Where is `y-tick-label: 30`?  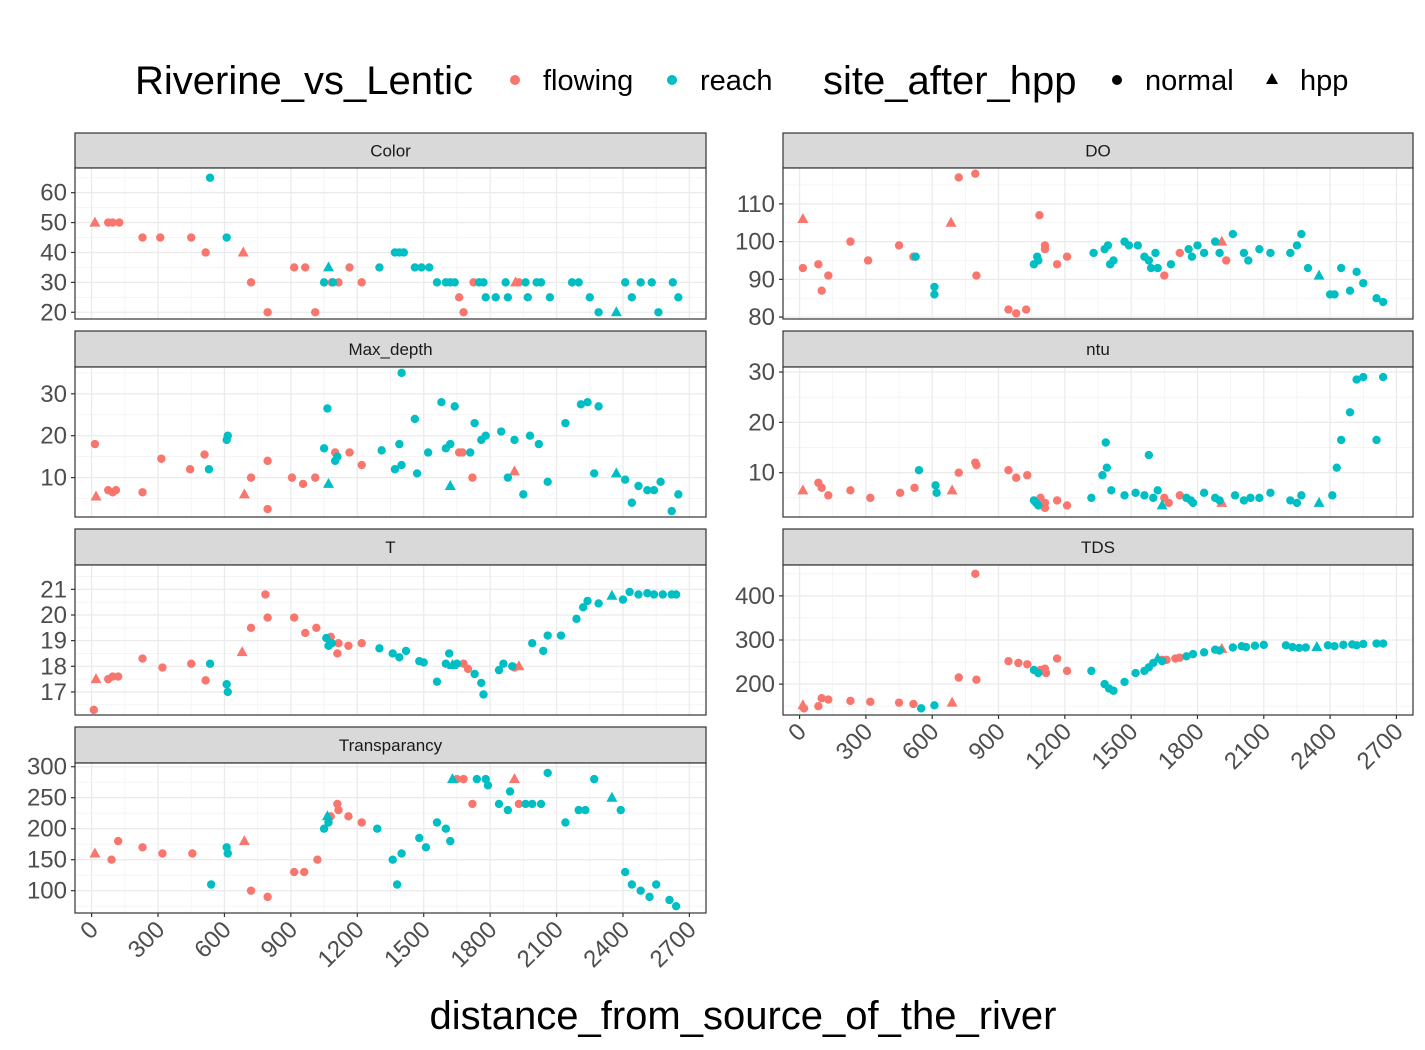
y-tick-label: 30 is located at coordinates (53, 282).